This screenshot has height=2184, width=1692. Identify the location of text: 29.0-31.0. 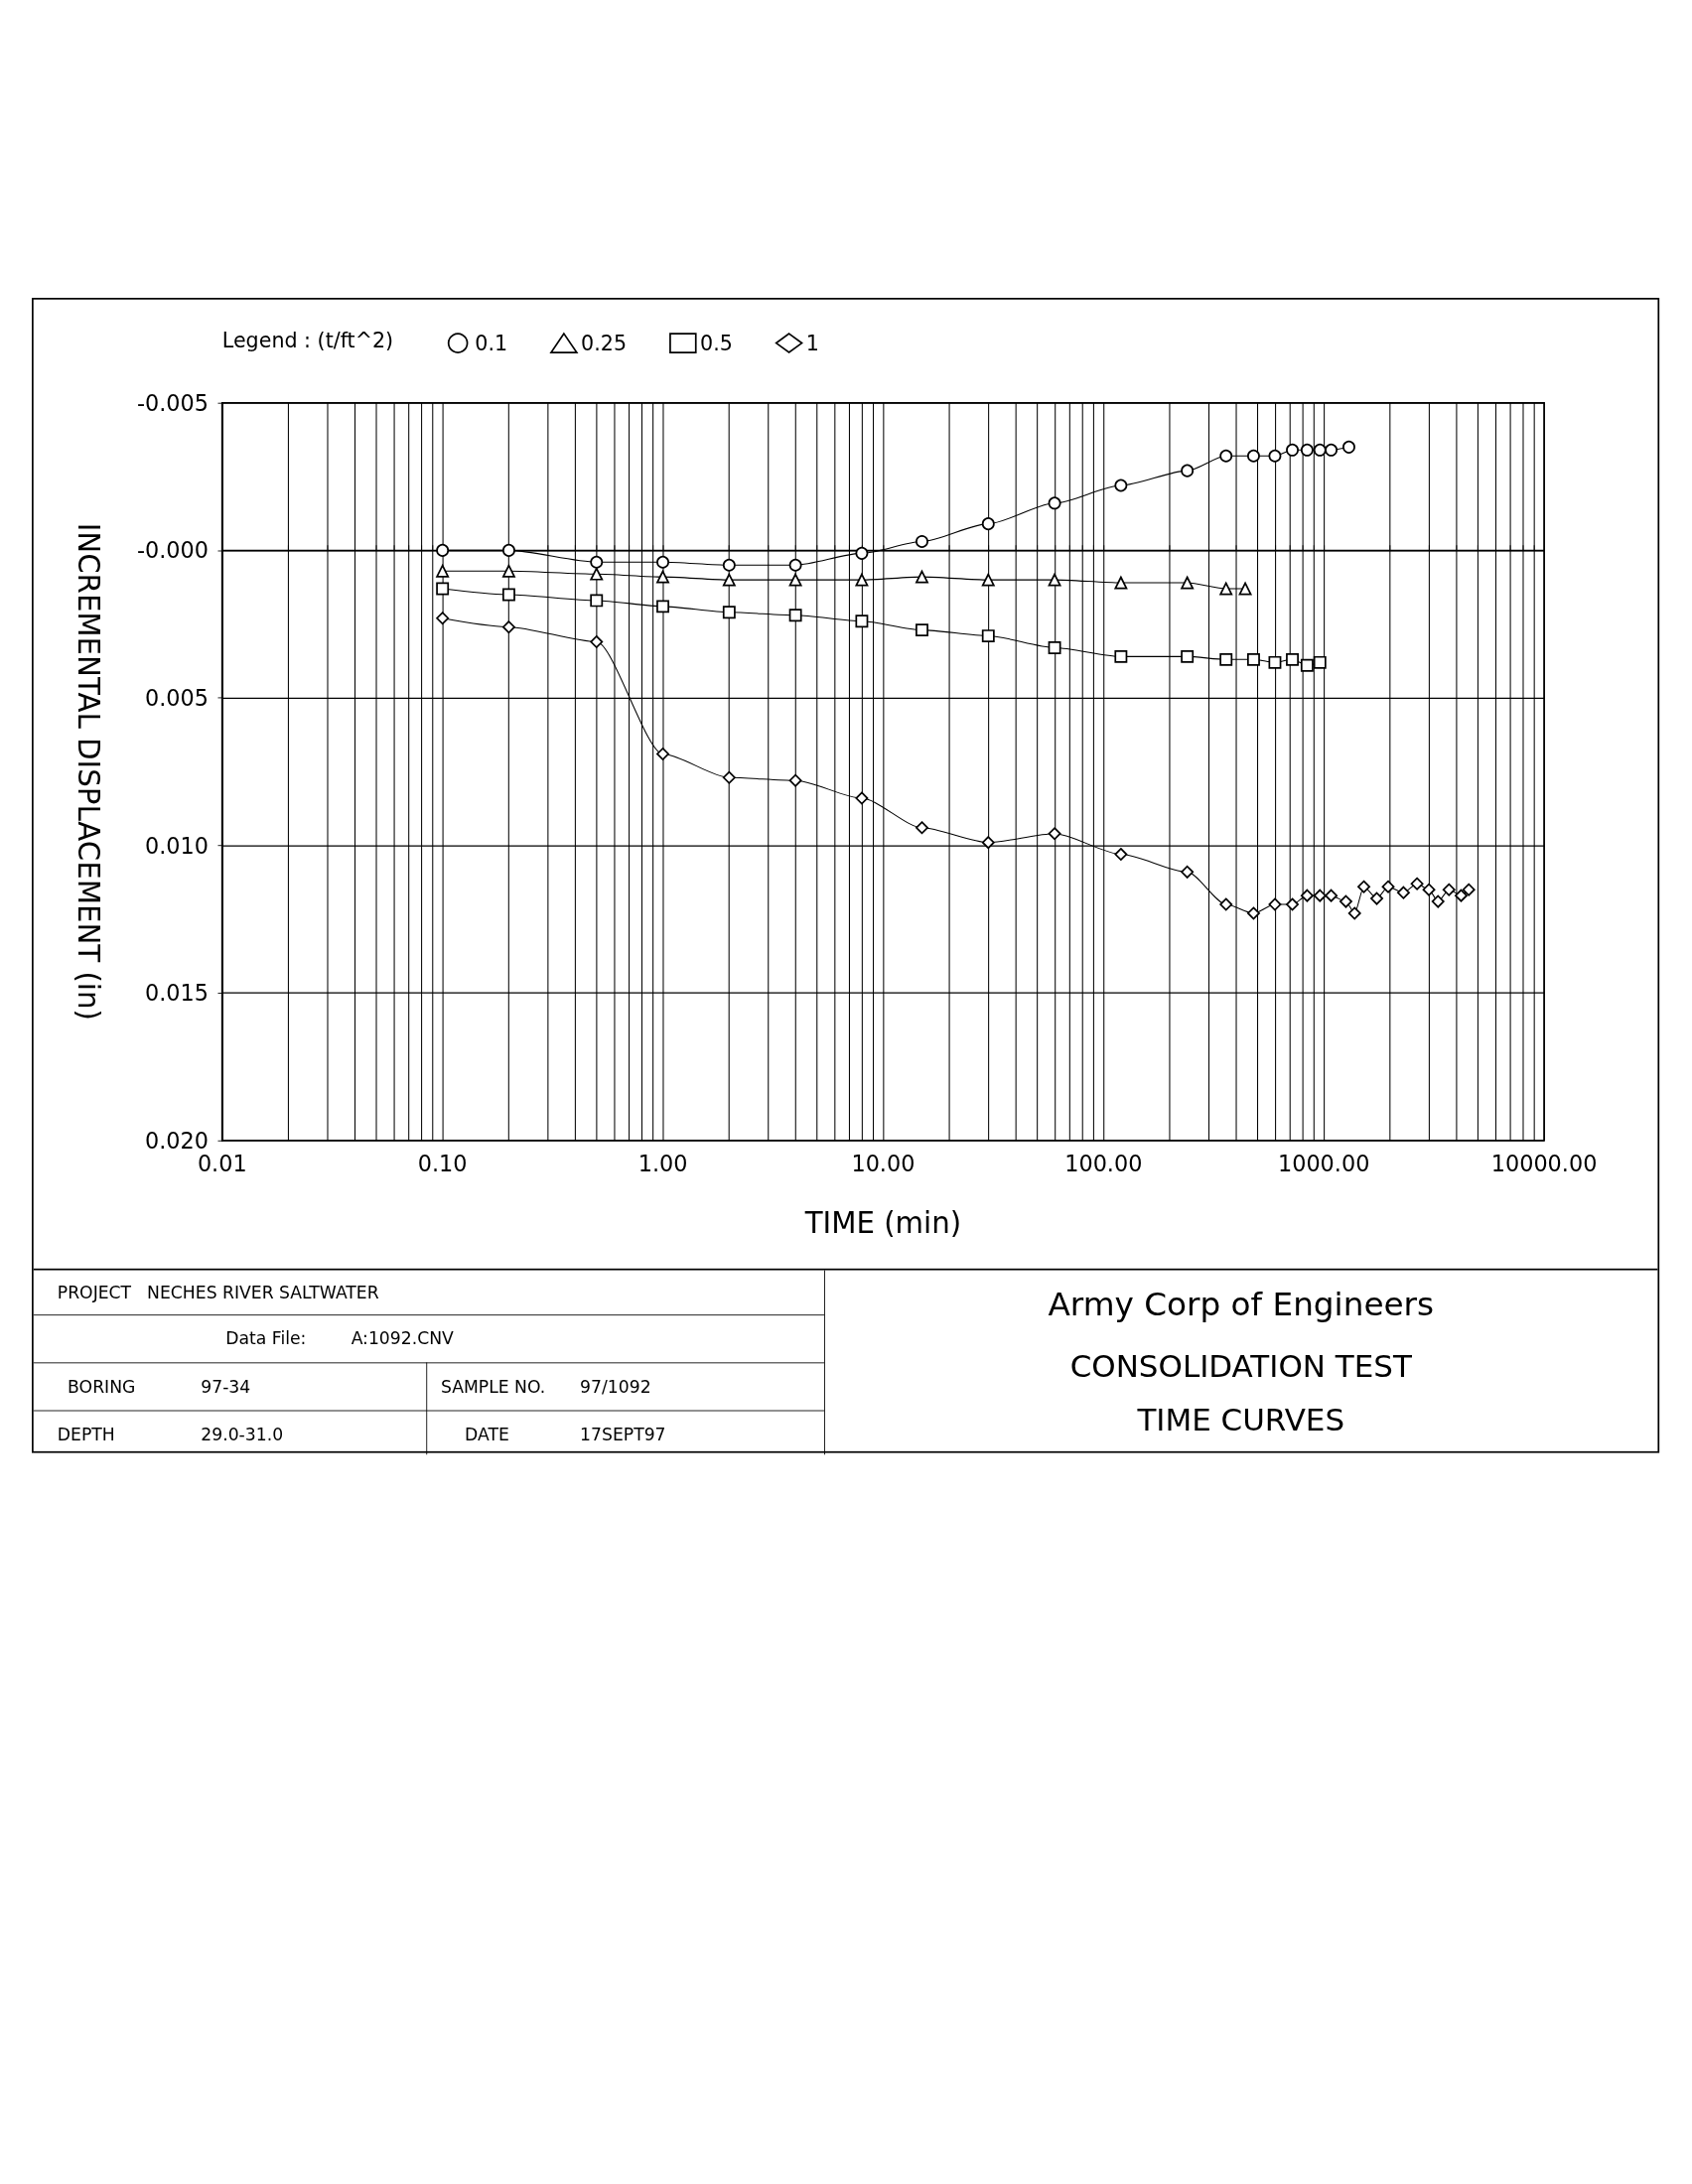
(242, 1434).